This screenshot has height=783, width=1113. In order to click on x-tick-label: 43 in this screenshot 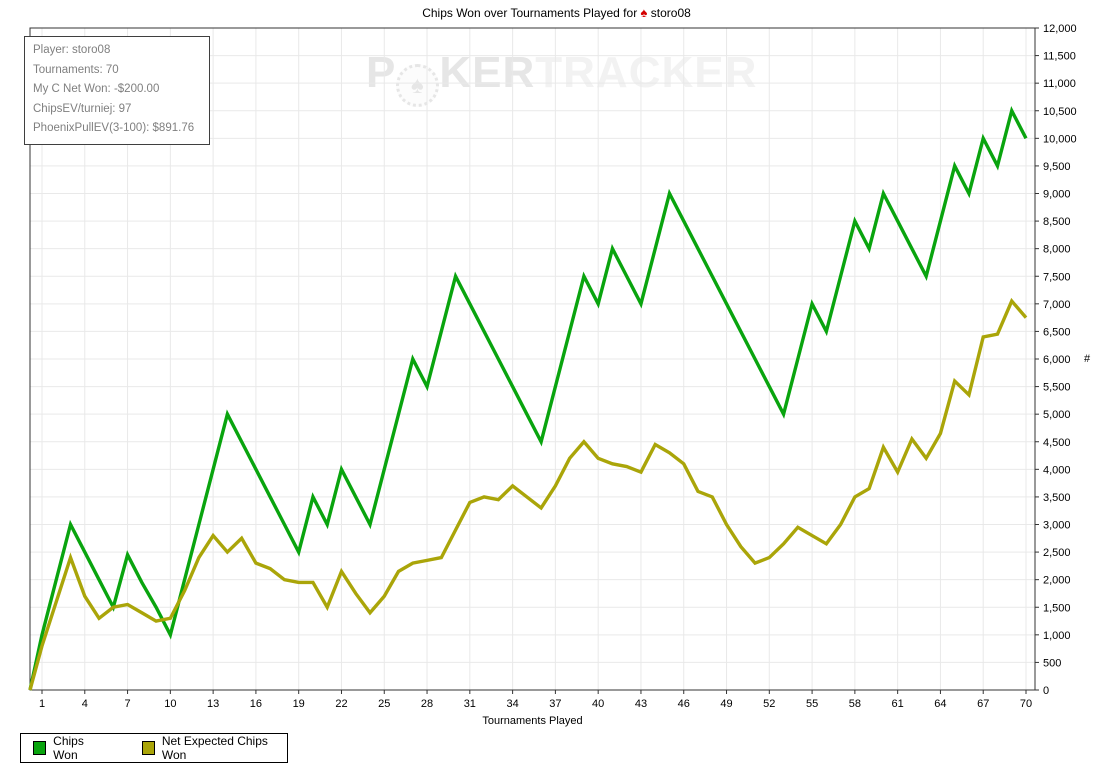, I will do `click(641, 704)`.